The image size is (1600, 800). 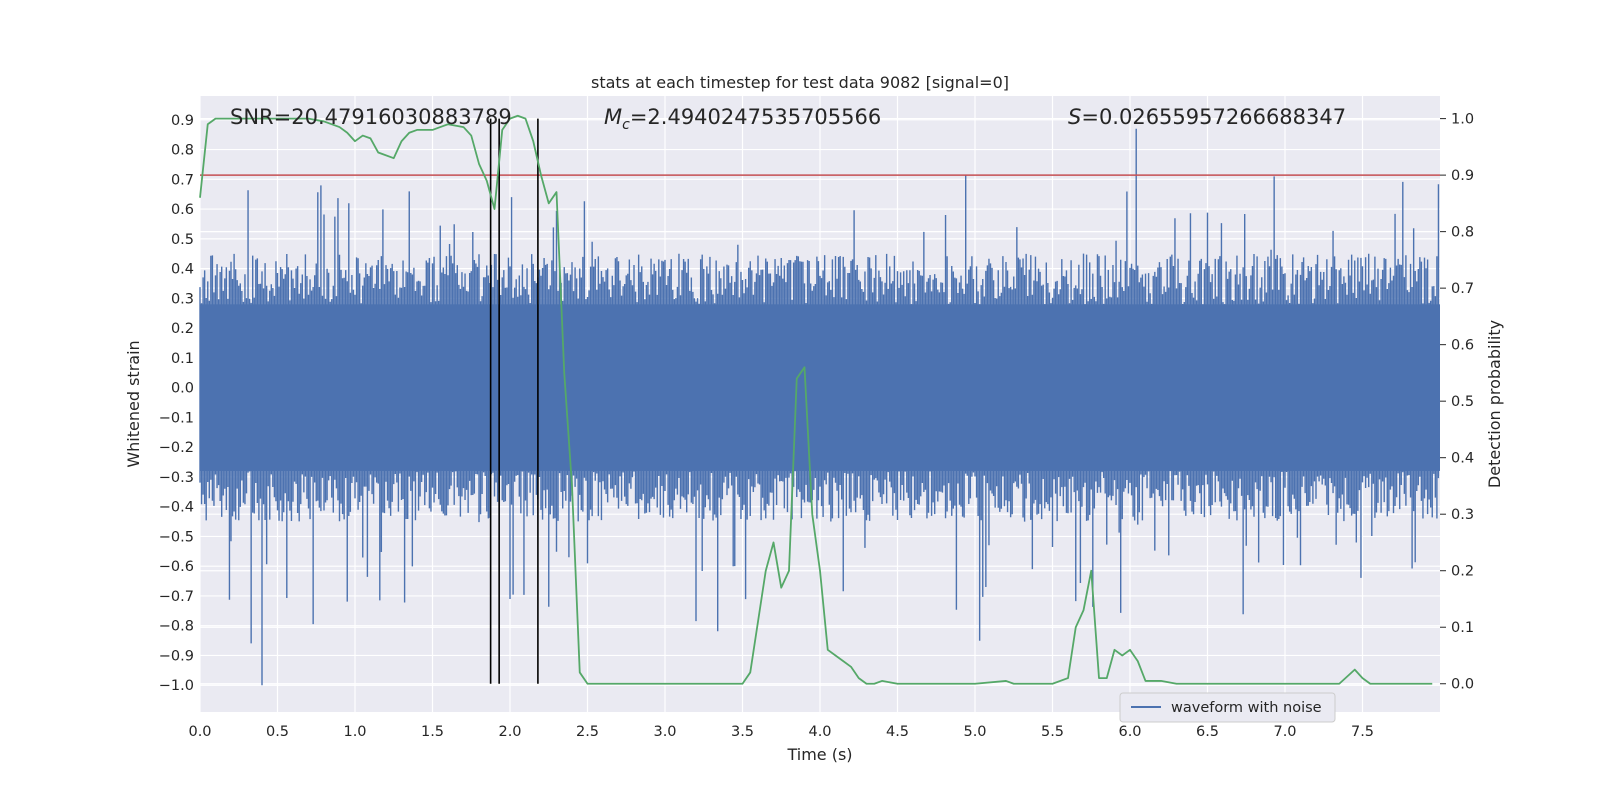 What do you see at coordinates (371, 117) in the screenshot?
I see `annotation-snr: SNR=20.47916030883789` at bounding box center [371, 117].